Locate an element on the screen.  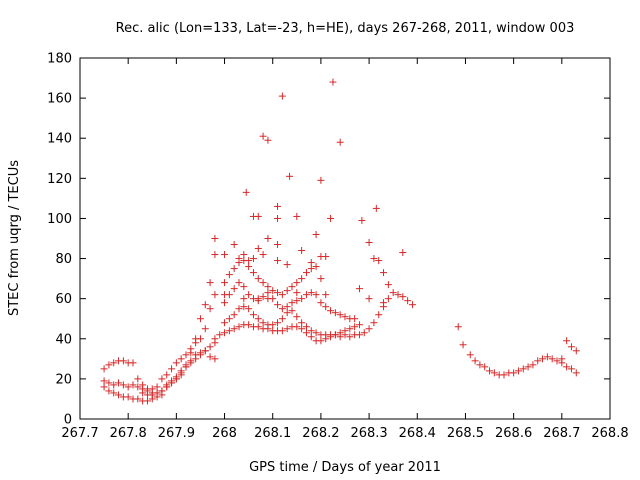
y-axis-label: STEC from uqrg / TECUs is located at coordinates (14, 238).